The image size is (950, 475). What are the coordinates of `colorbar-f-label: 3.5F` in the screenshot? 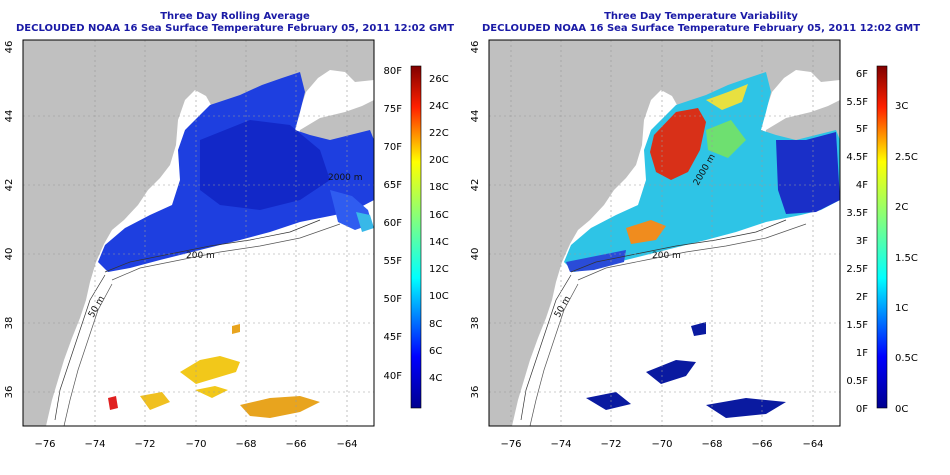 It's located at (857, 213).